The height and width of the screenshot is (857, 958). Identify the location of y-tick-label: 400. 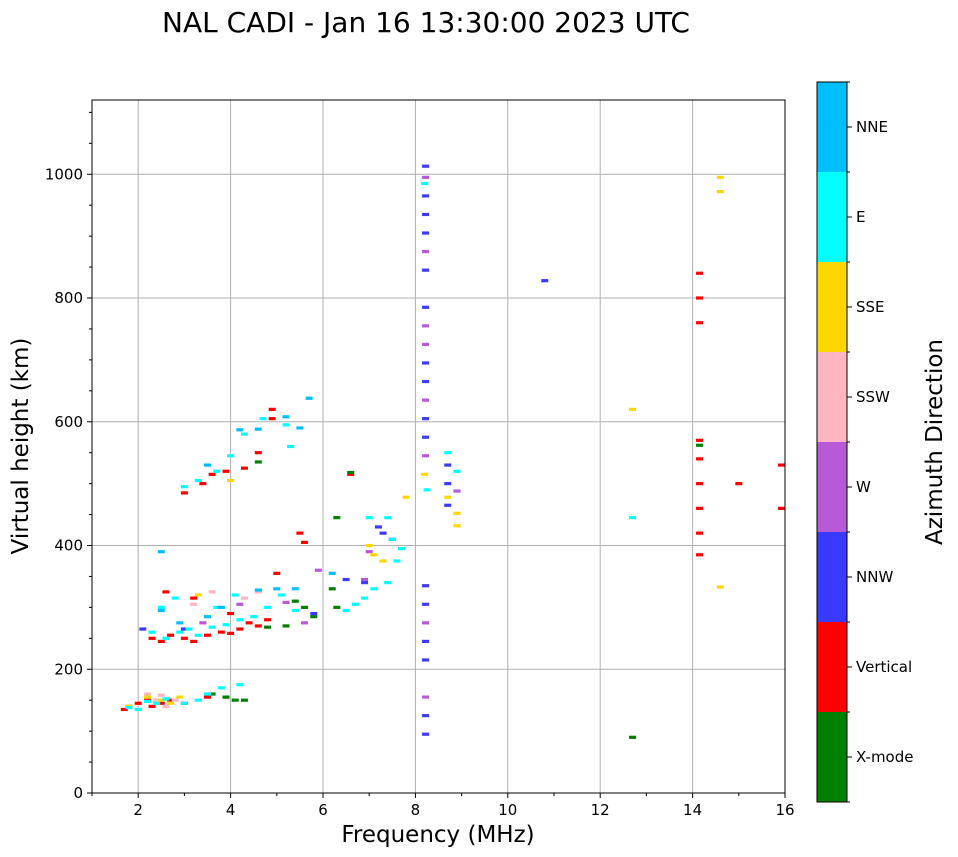
(68, 546).